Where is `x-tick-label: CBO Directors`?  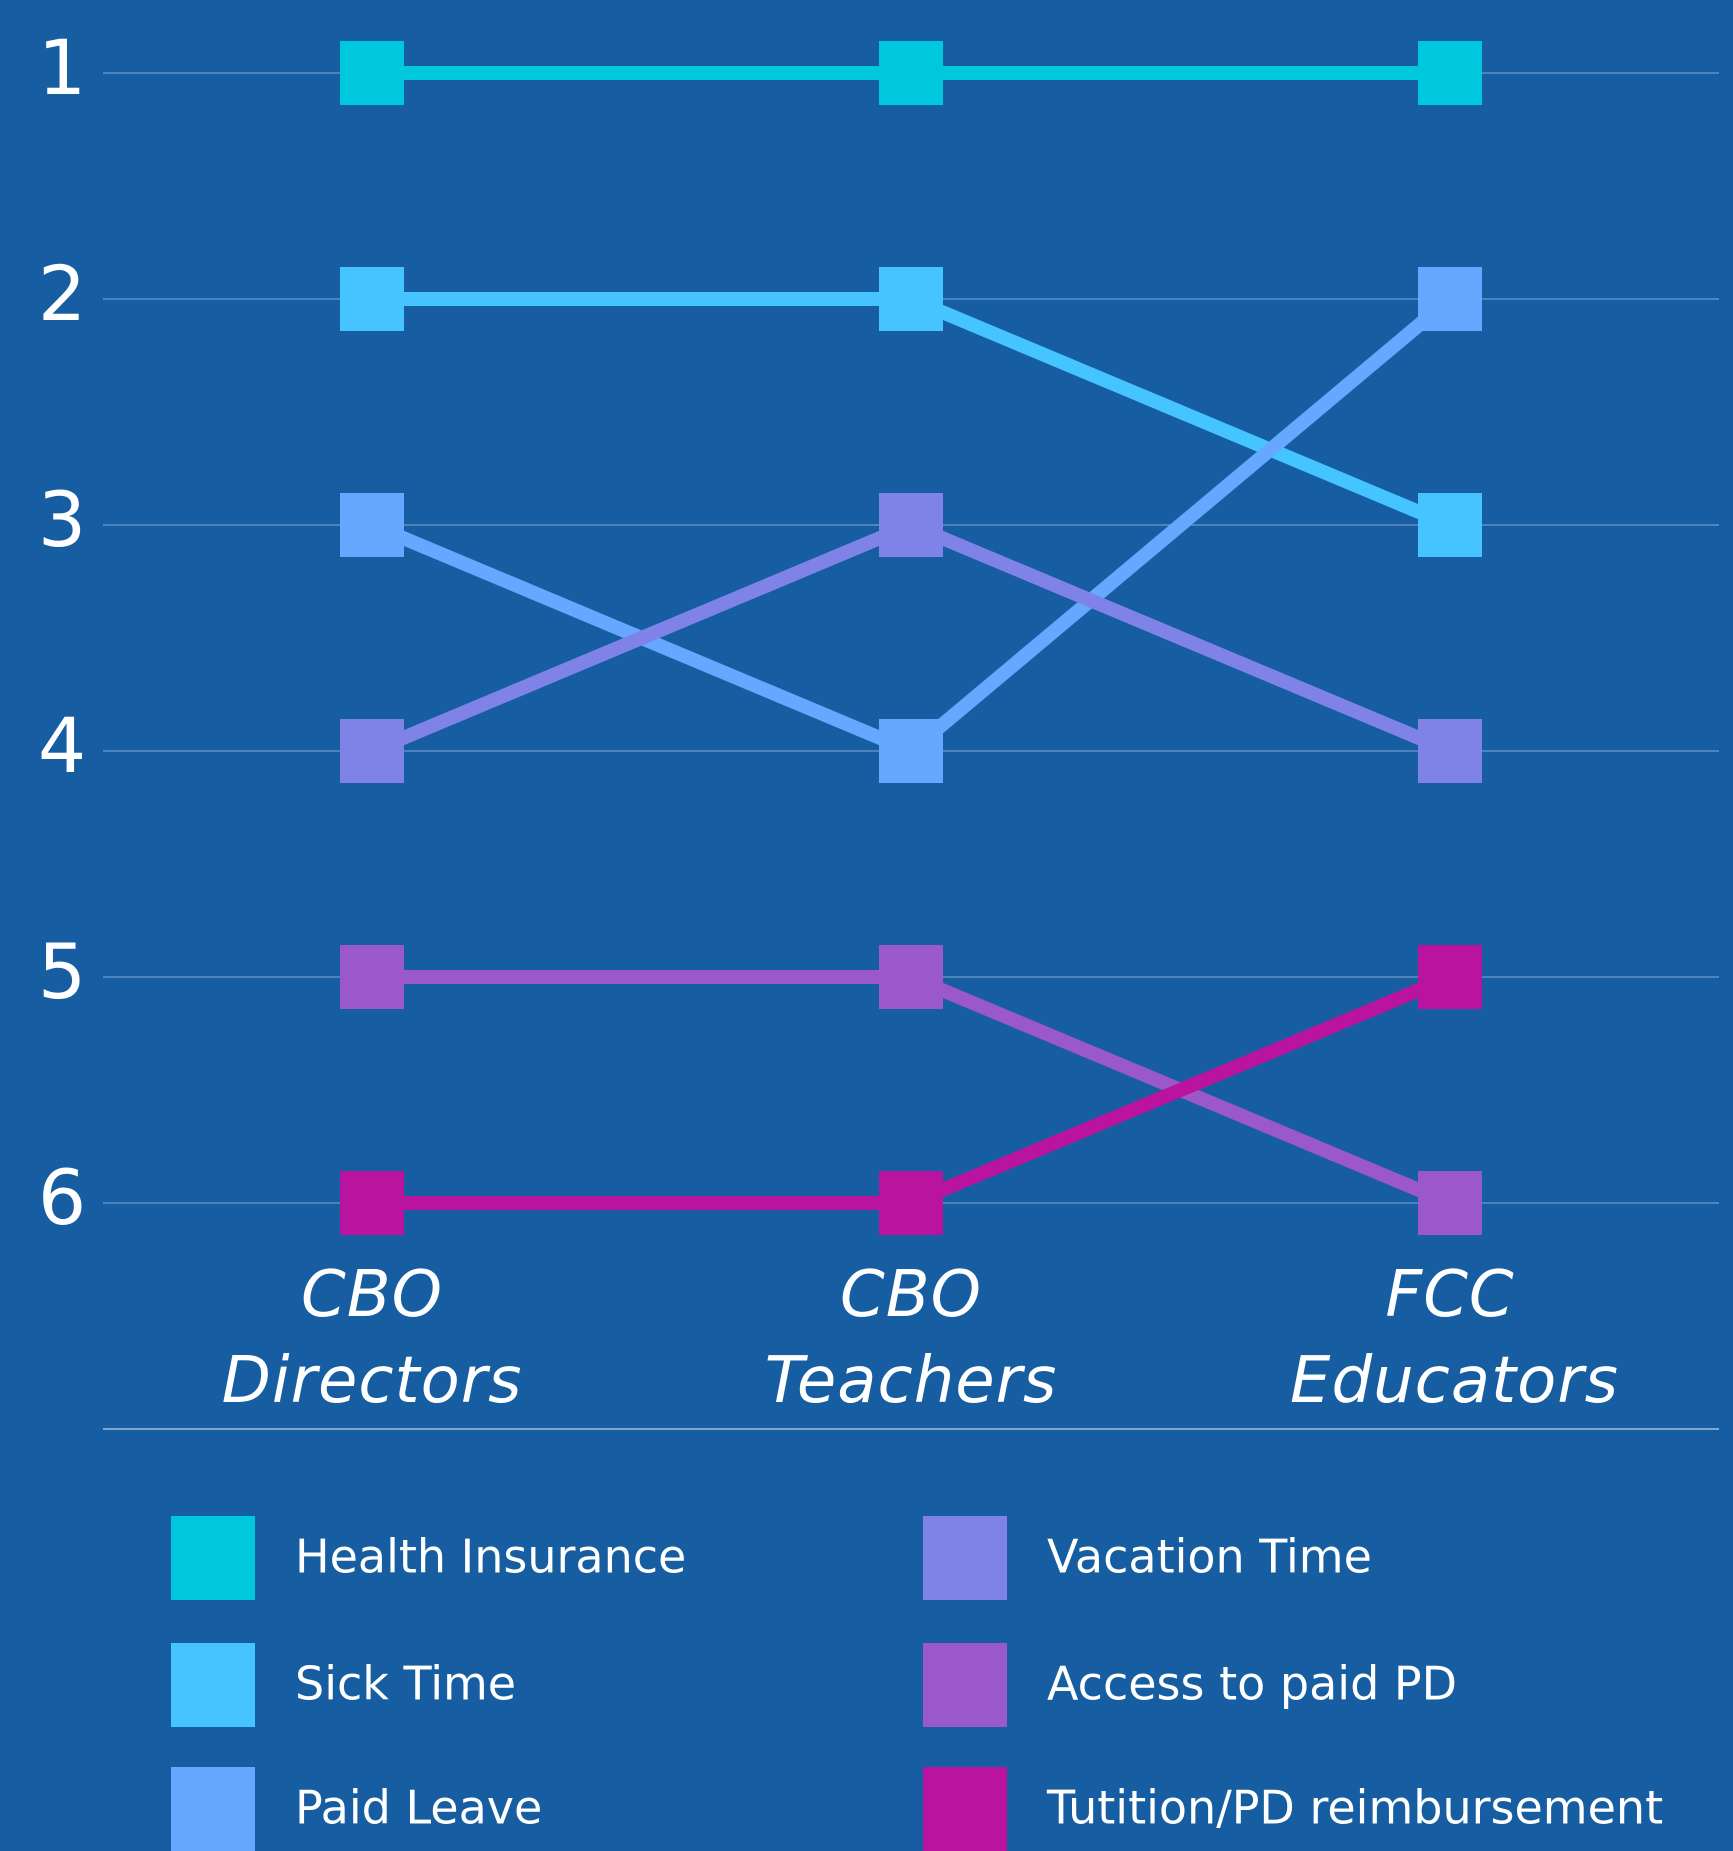
x-tick-label: CBO Directors is located at coordinates (372, 1338).